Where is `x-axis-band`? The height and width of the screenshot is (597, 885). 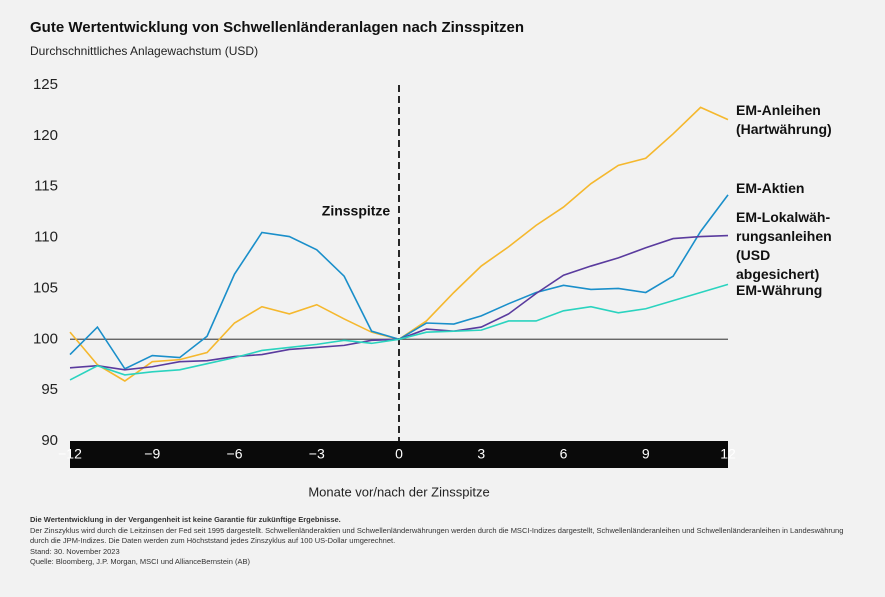
x-axis-band is located at coordinates (399, 454).